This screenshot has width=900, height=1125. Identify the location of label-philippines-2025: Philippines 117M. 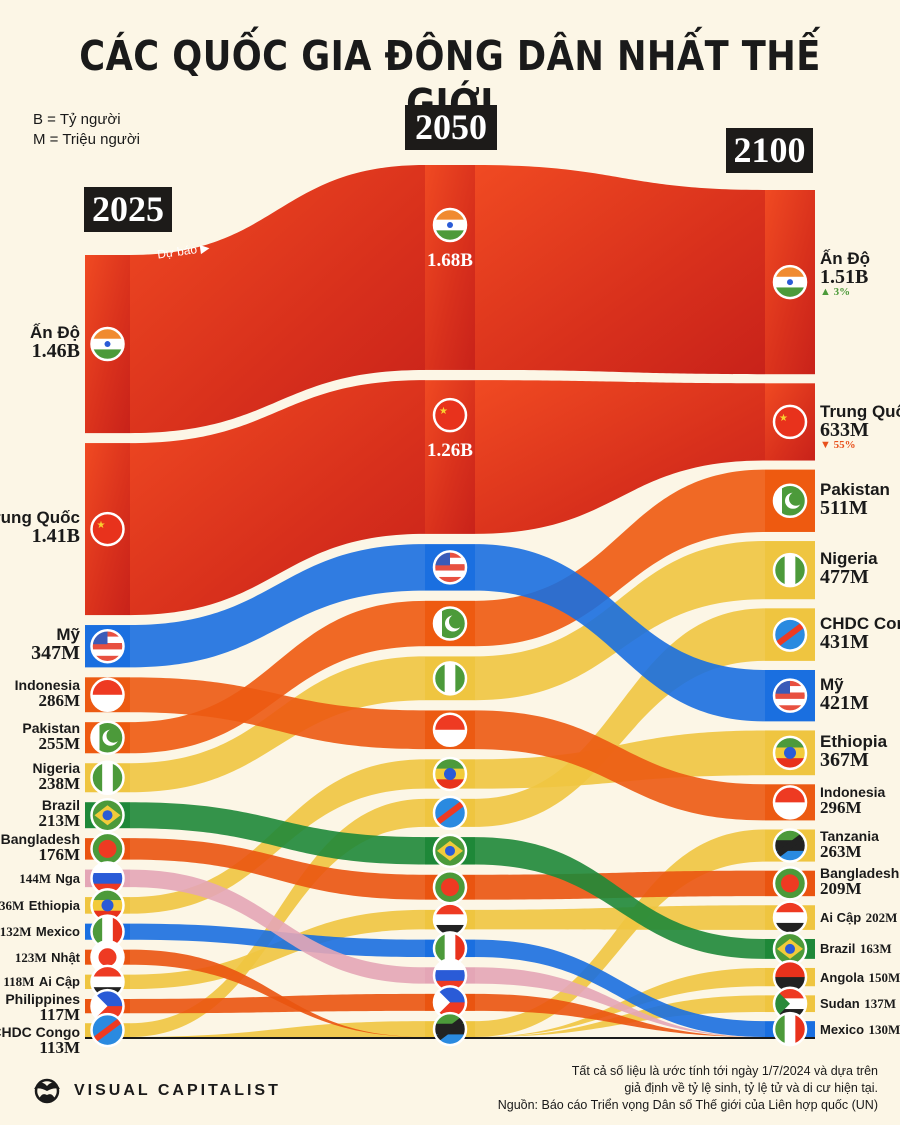
(42, 1007).